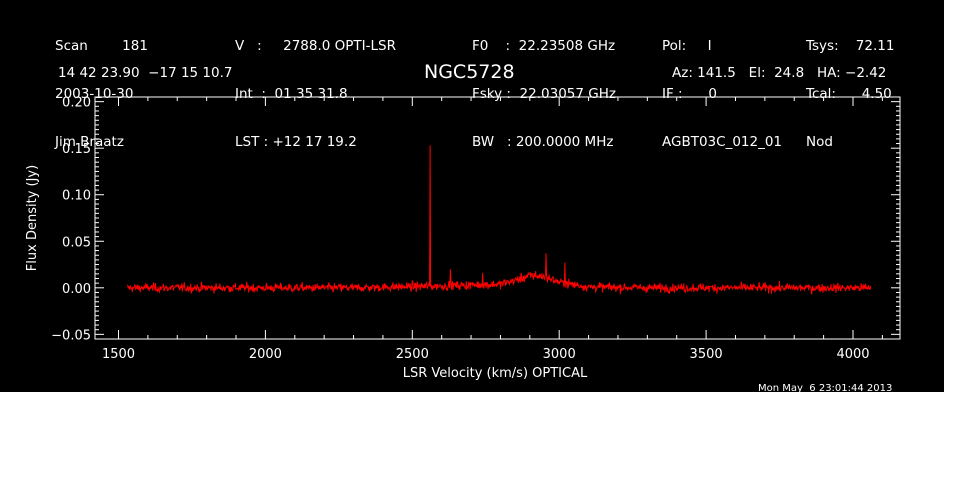 This screenshot has height=490, width=962. What do you see at coordinates (544, 46) in the screenshot?
I see `header-f0: F0 : 22.23508 GHz` at bounding box center [544, 46].